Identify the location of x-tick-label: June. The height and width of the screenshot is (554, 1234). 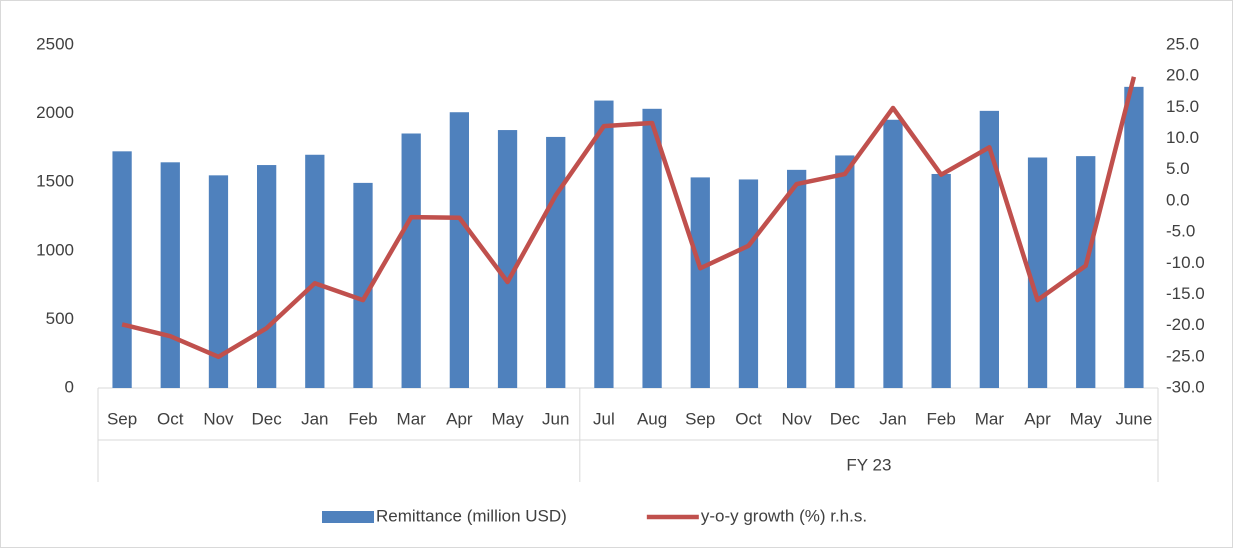
(1133, 418).